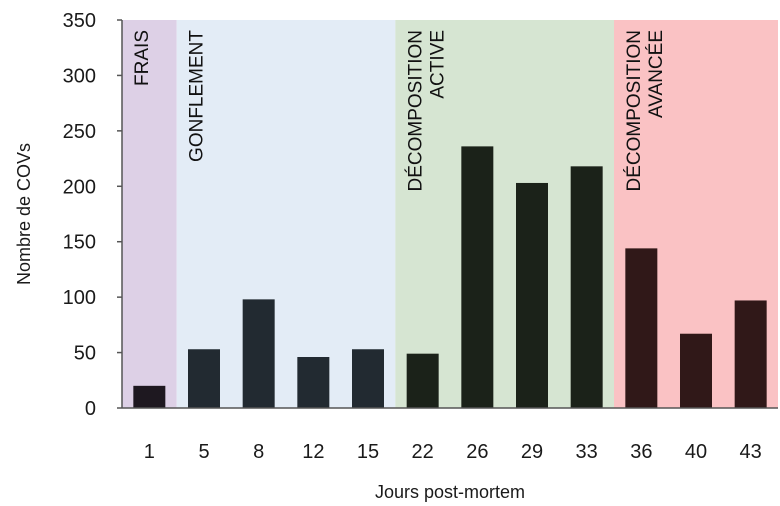 This screenshot has width=780, height=506. I want to click on x-tick-label: 33, so click(587, 452).